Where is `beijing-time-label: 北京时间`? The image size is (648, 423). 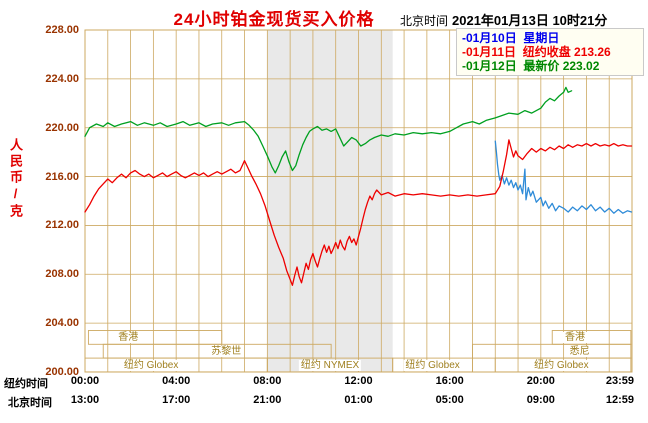 beijing-time-label: 北京时间 is located at coordinates (424, 21).